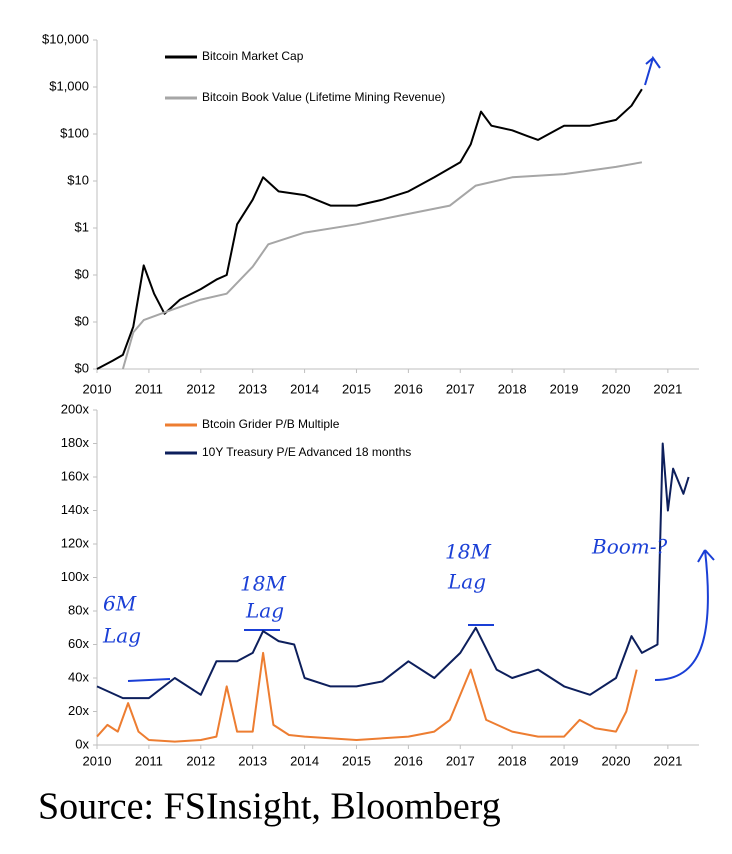 This screenshot has width=732, height=854. Describe the element at coordinates (78, 710) in the screenshot. I see `y-tick-label: 20x` at that location.